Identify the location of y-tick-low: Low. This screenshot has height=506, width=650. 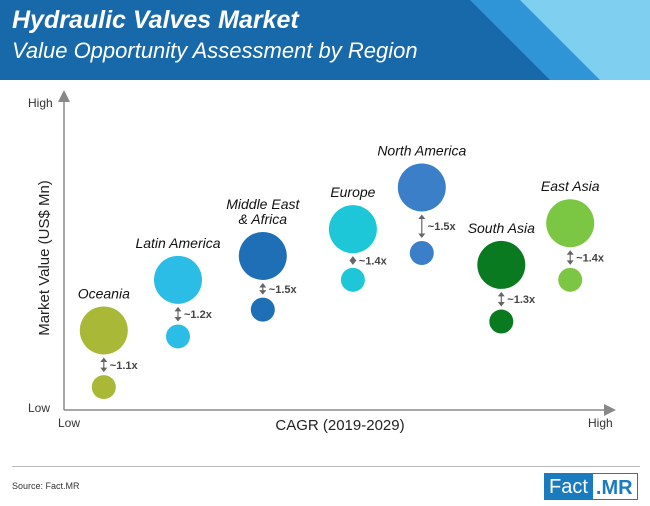
(39, 408).